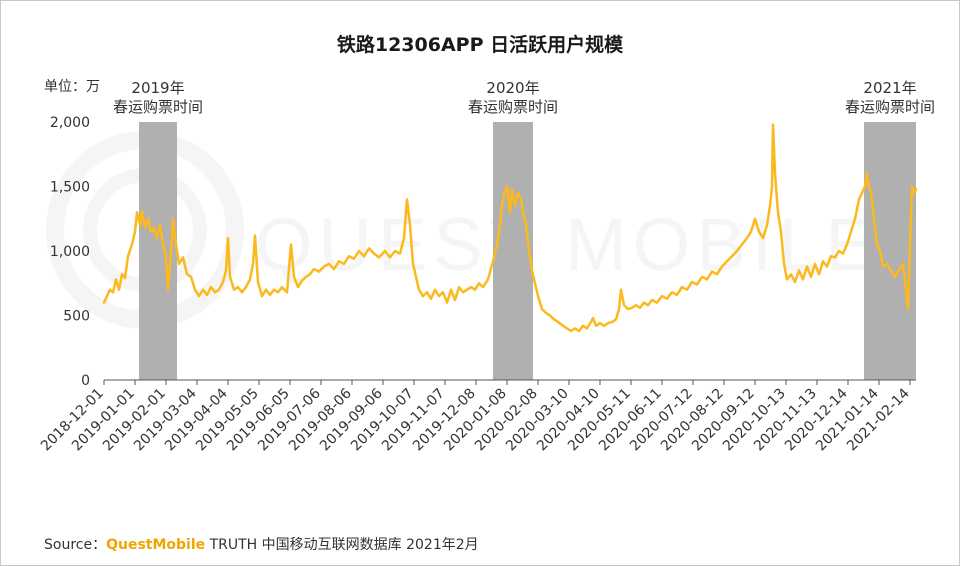  What do you see at coordinates (70, 188) in the screenshot?
I see `y-tick-label: 1,500` at bounding box center [70, 188].